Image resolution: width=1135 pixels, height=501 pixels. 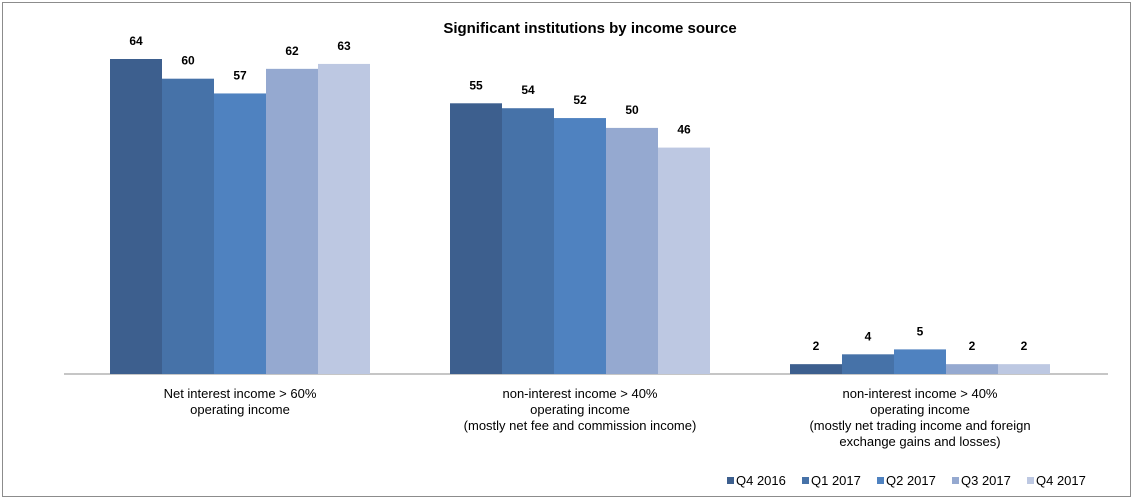 I want to click on bar-1-q1-2017, so click(x=188, y=226).